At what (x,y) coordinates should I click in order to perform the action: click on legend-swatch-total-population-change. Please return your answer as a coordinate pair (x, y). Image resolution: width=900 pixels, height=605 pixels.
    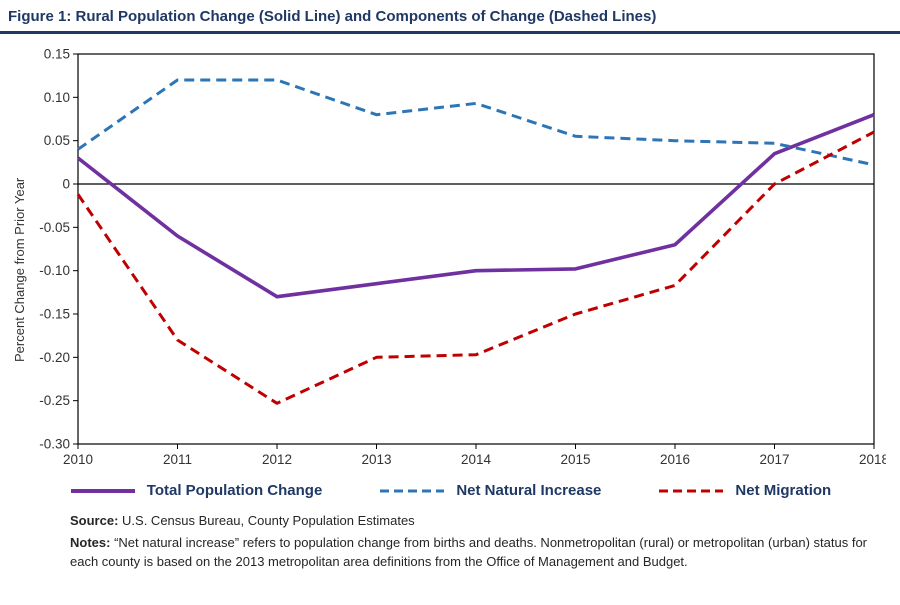
    Looking at the image, I should click on (102, 490).